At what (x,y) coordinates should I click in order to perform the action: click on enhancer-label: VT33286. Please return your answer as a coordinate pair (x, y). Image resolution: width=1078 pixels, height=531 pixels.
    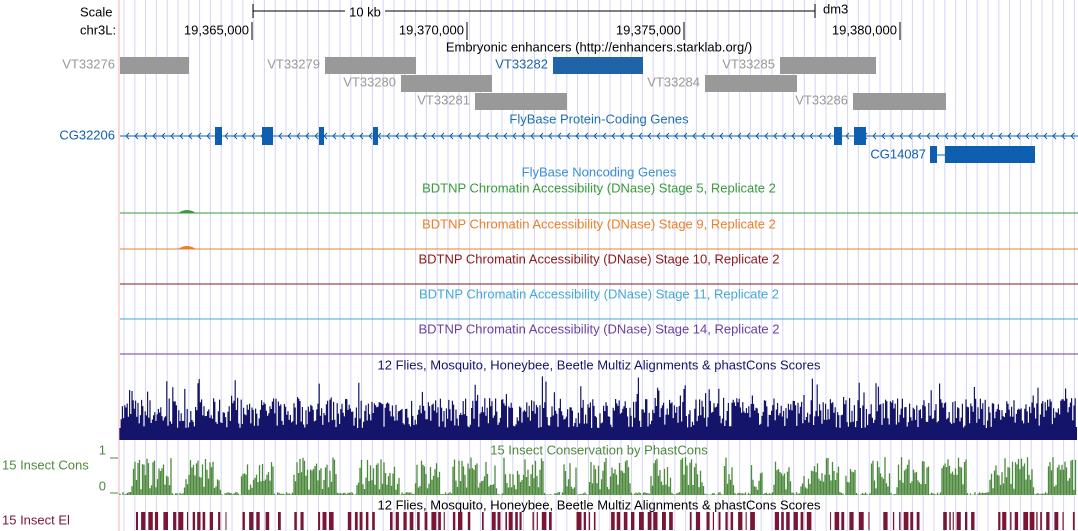
    Looking at the image, I should click on (821, 99).